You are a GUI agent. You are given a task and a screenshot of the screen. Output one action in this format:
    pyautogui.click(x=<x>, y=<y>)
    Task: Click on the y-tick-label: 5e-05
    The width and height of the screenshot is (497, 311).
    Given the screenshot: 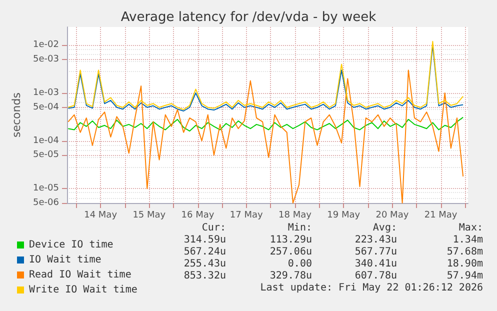 What is the action you would take?
    pyautogui.click(x=46, y=155)
    